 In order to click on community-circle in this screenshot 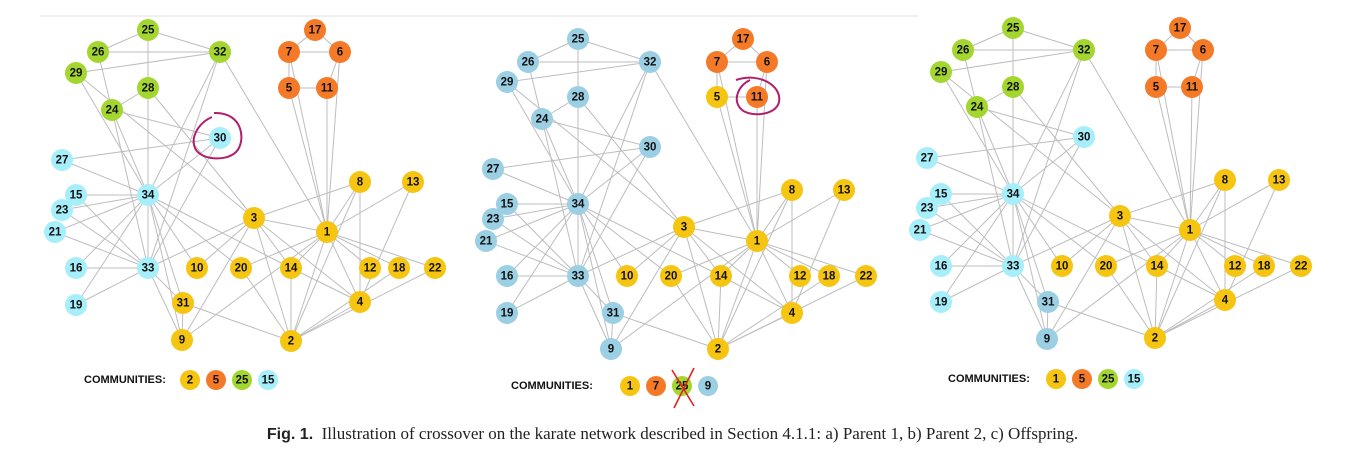, I will do `click(268, 380)`.